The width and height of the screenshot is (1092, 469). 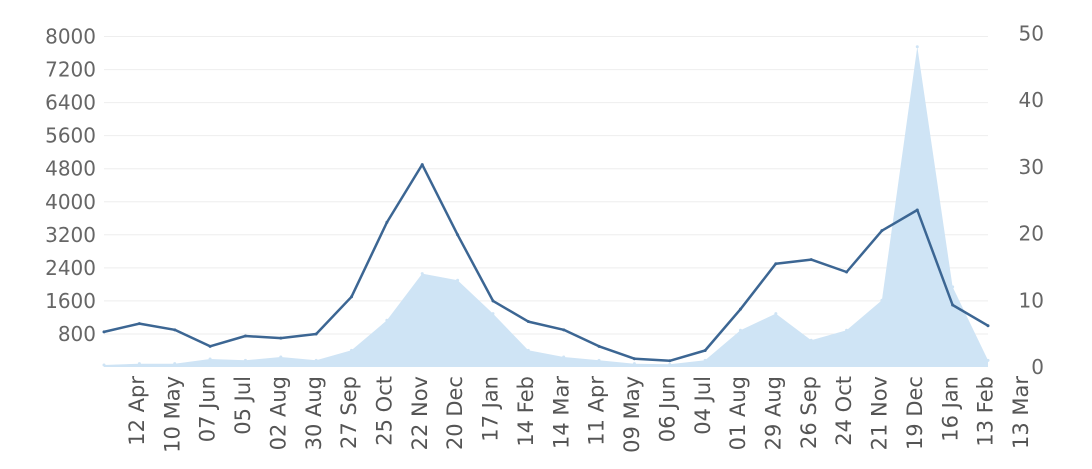 I want to click on x-tick-label-0: 12 Apr, so click(x=137, y=411).